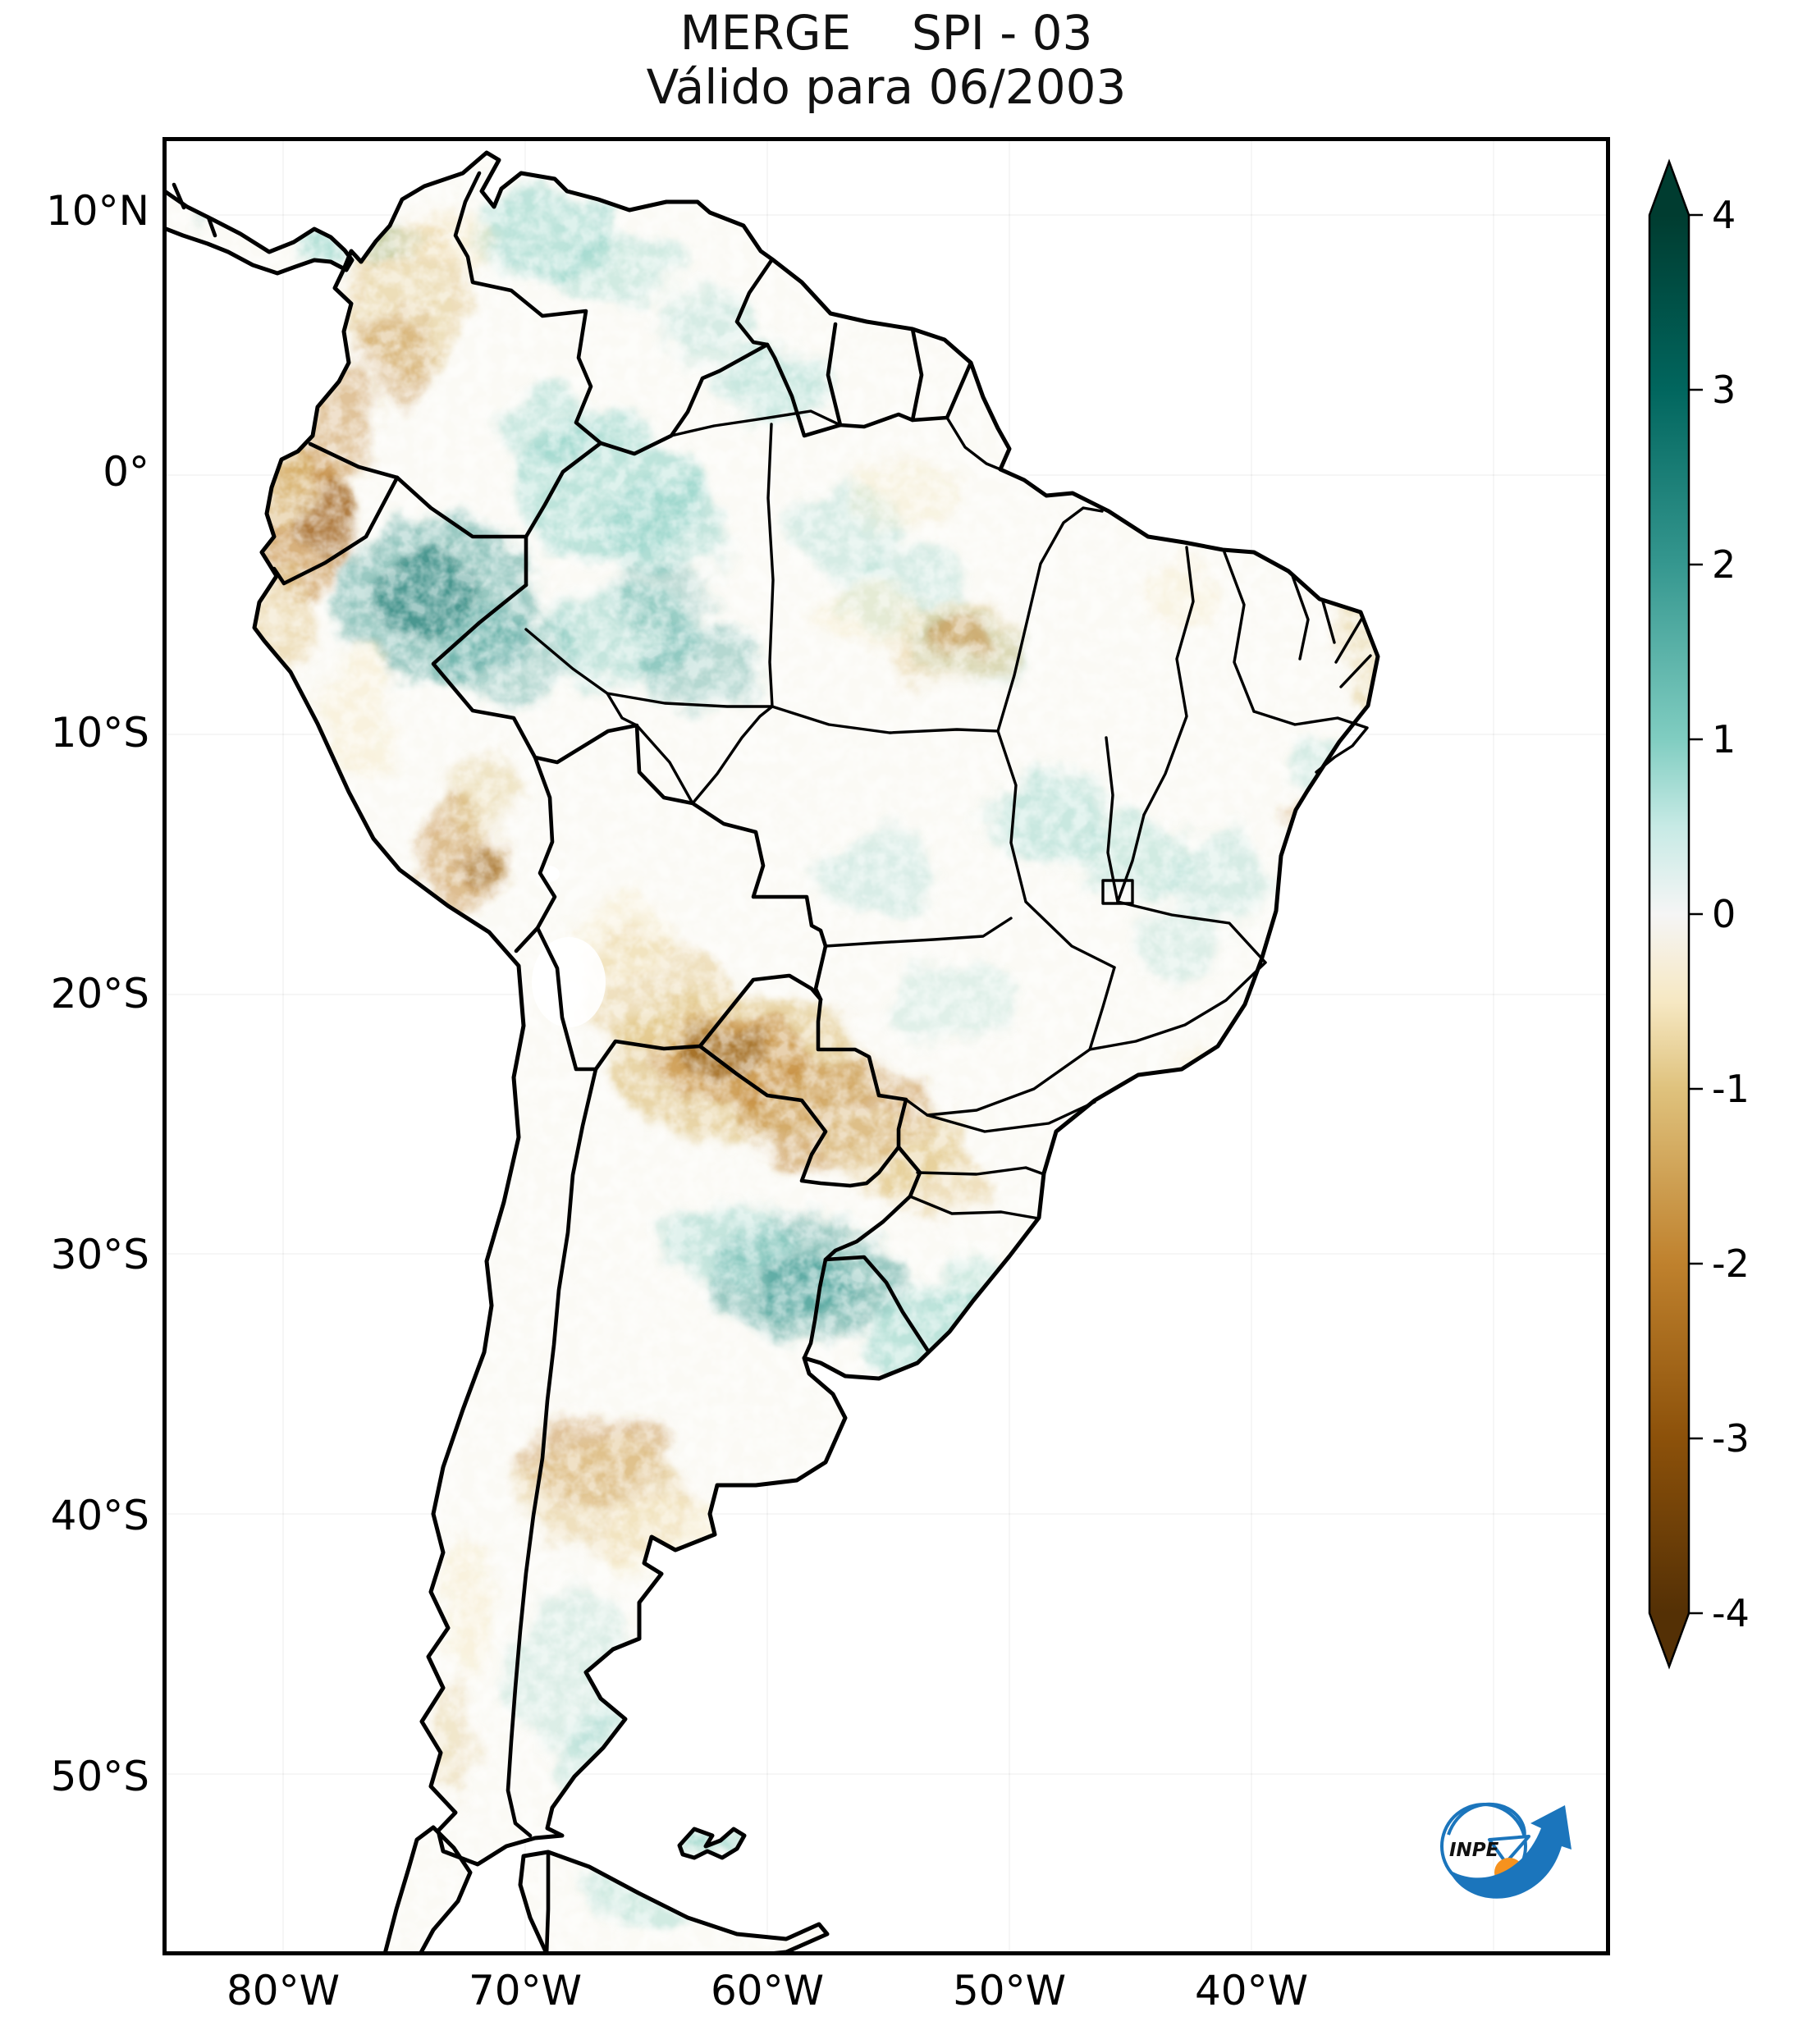  I want to click on cb-tick-m4: -4, so click(1731, 1613).